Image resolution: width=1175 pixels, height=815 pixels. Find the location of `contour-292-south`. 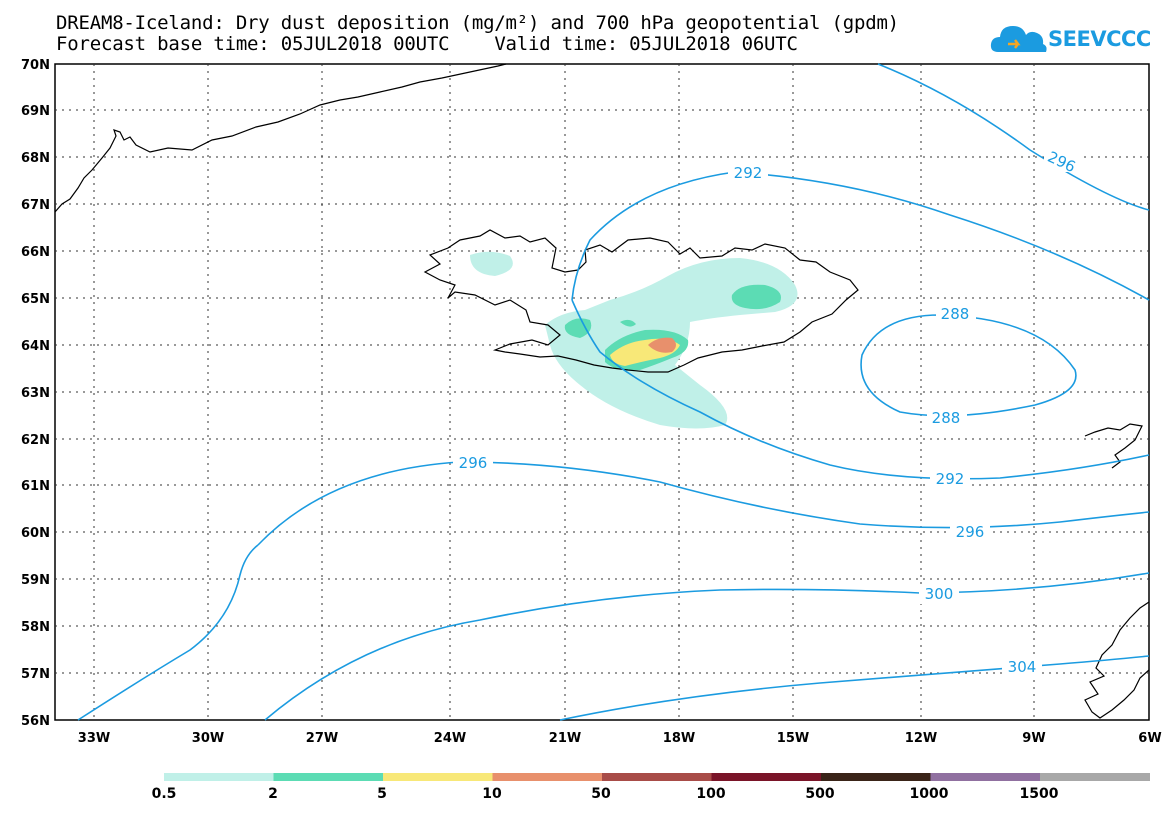

contour-292-south is located at coordinates (860, 389).